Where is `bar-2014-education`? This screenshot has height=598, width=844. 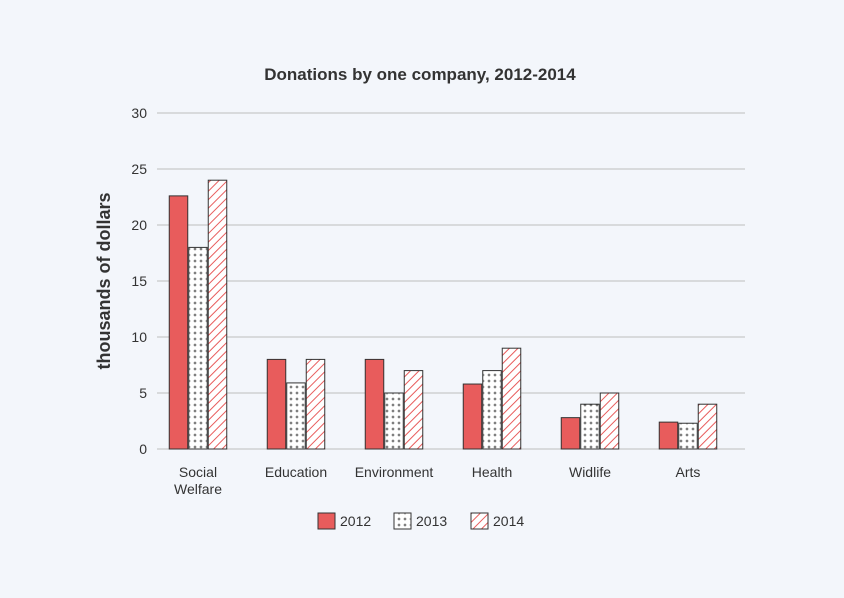
bar-2014-education is located at coordinates (315, 404).